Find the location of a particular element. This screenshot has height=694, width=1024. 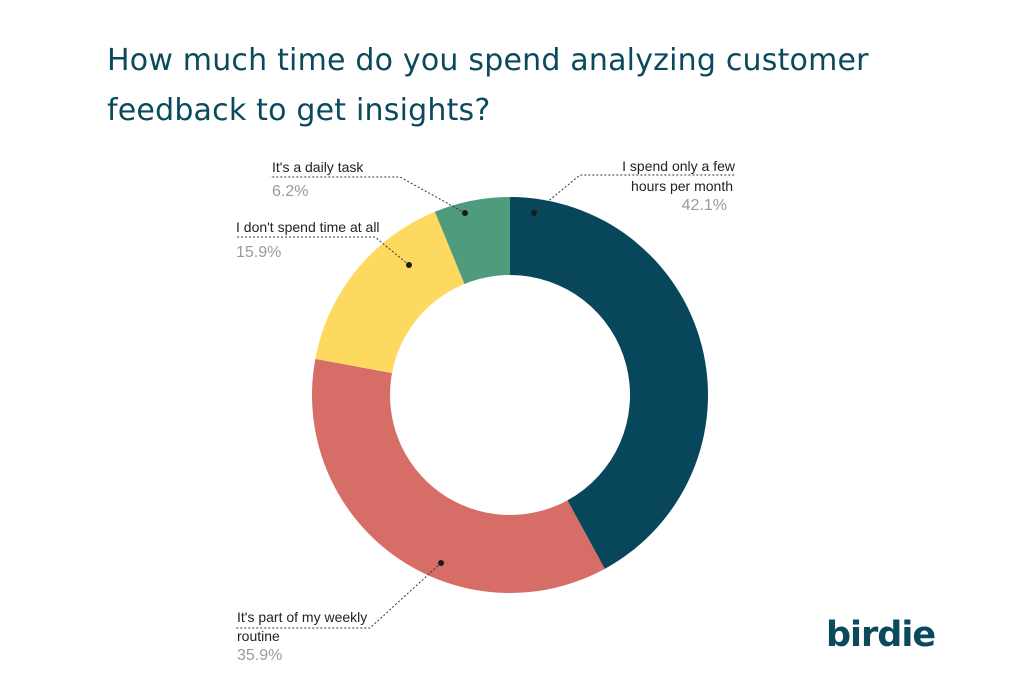

callout-few-hours: I spend only a few hours per month 42.1% is located at coordinates (633, 187).